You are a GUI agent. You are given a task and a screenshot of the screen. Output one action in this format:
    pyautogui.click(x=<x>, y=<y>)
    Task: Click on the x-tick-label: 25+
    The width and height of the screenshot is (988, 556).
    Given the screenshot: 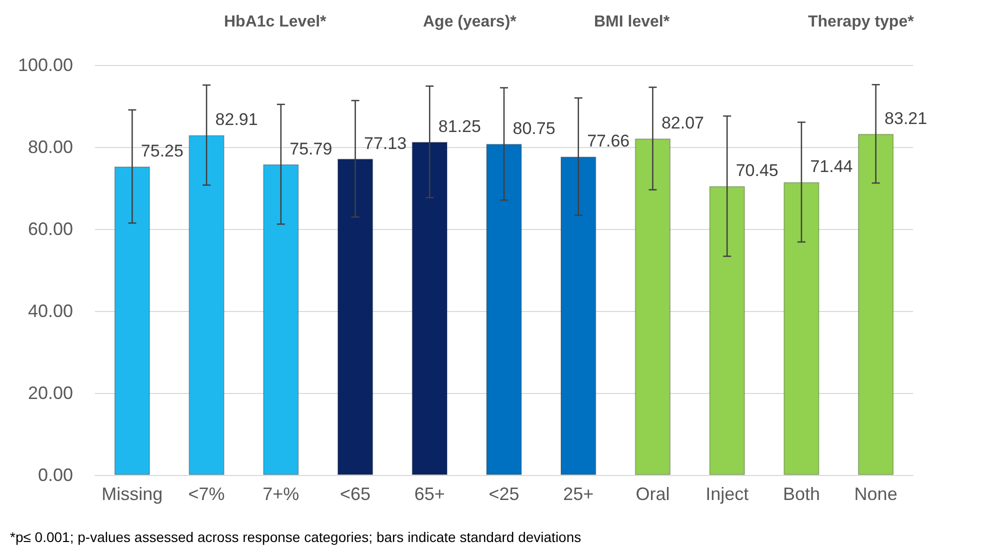 What is the action you would take?
    pyautogui.click(x=578, y=494)
    